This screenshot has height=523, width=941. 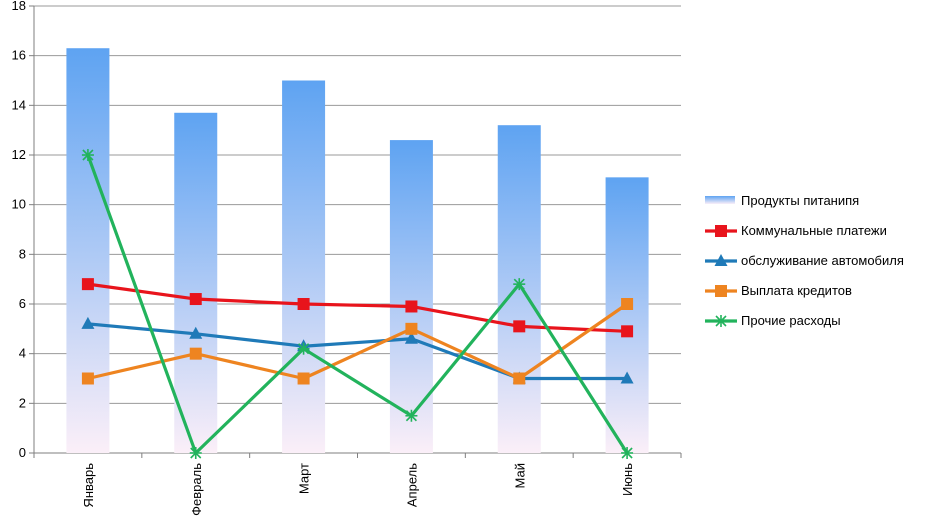 I want to click on y-tick-label: 12, so click(x=19, y=154).